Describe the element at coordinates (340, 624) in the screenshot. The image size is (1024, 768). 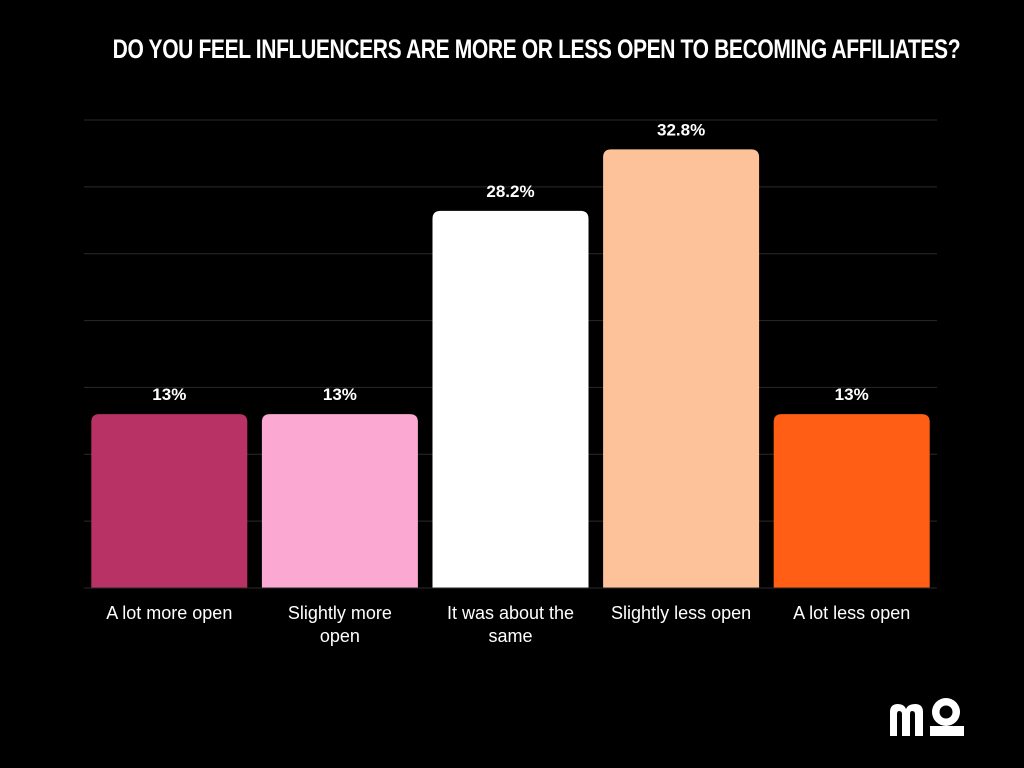
I see `category-label: Slightly more open` at that location.